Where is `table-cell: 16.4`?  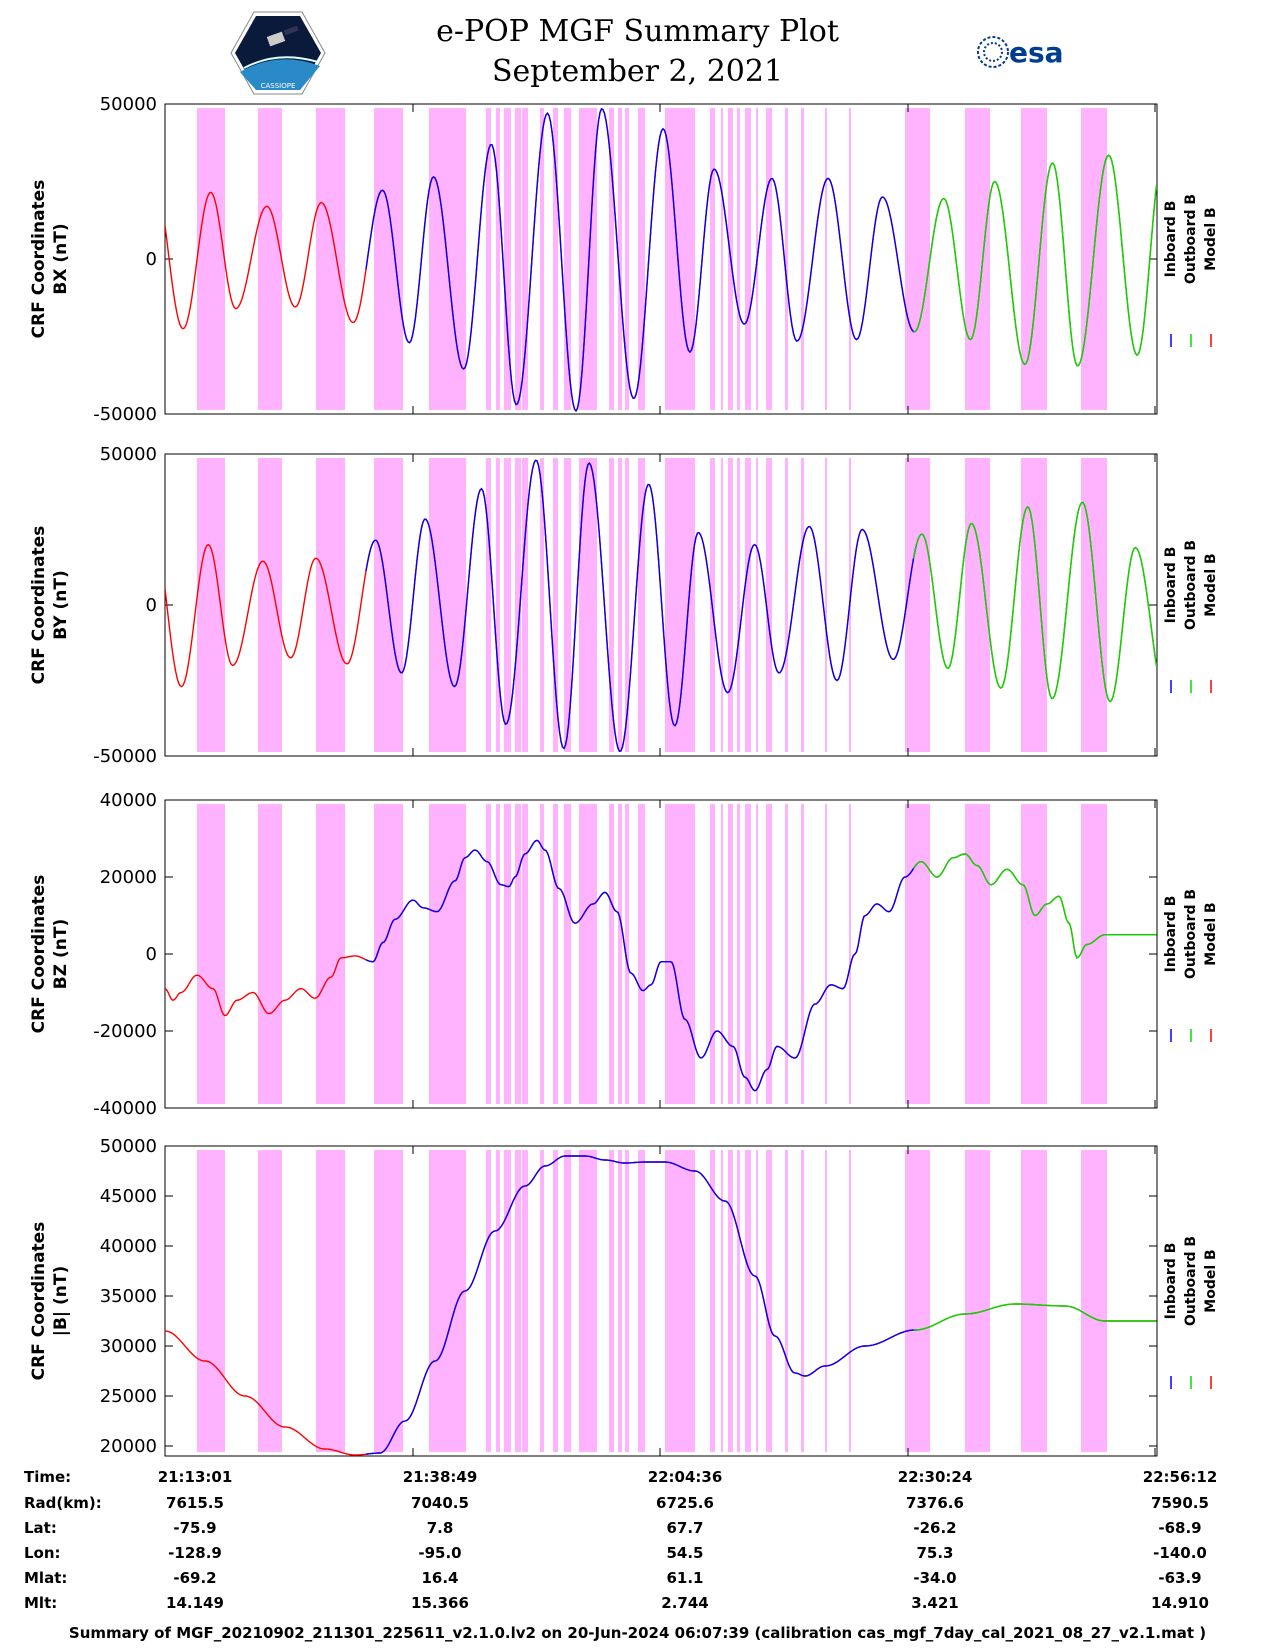 table-cell: 16.4 is located at coordinates (440, 1578).